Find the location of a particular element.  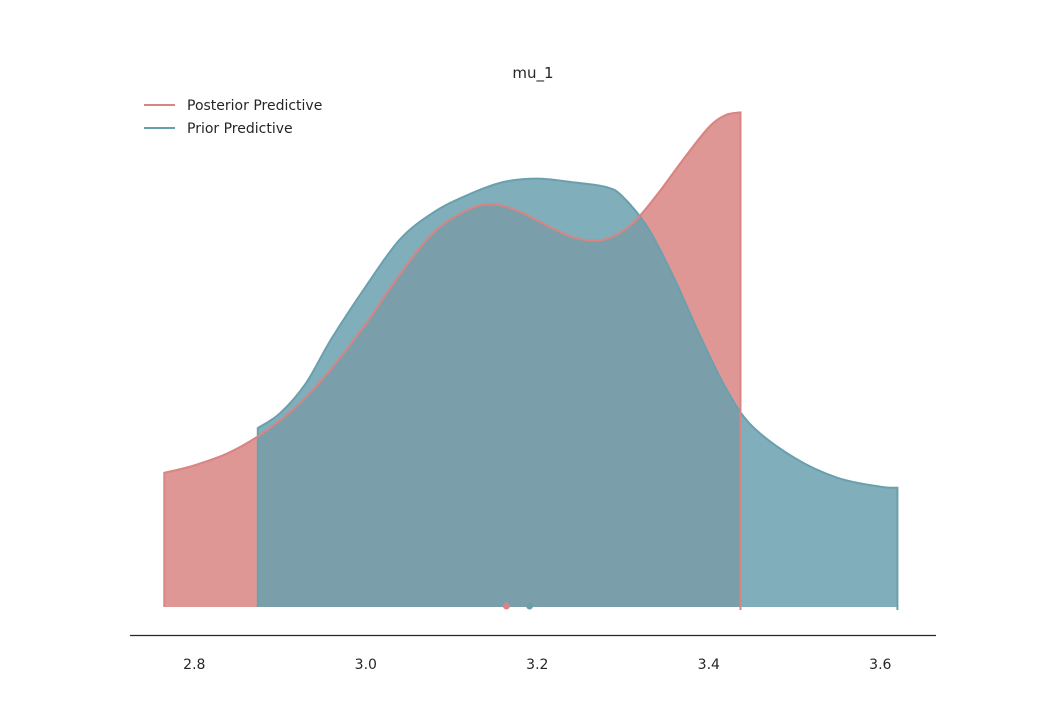

legend: Posterior Predictive Prior Predictive is located at coordinates (233, 117).